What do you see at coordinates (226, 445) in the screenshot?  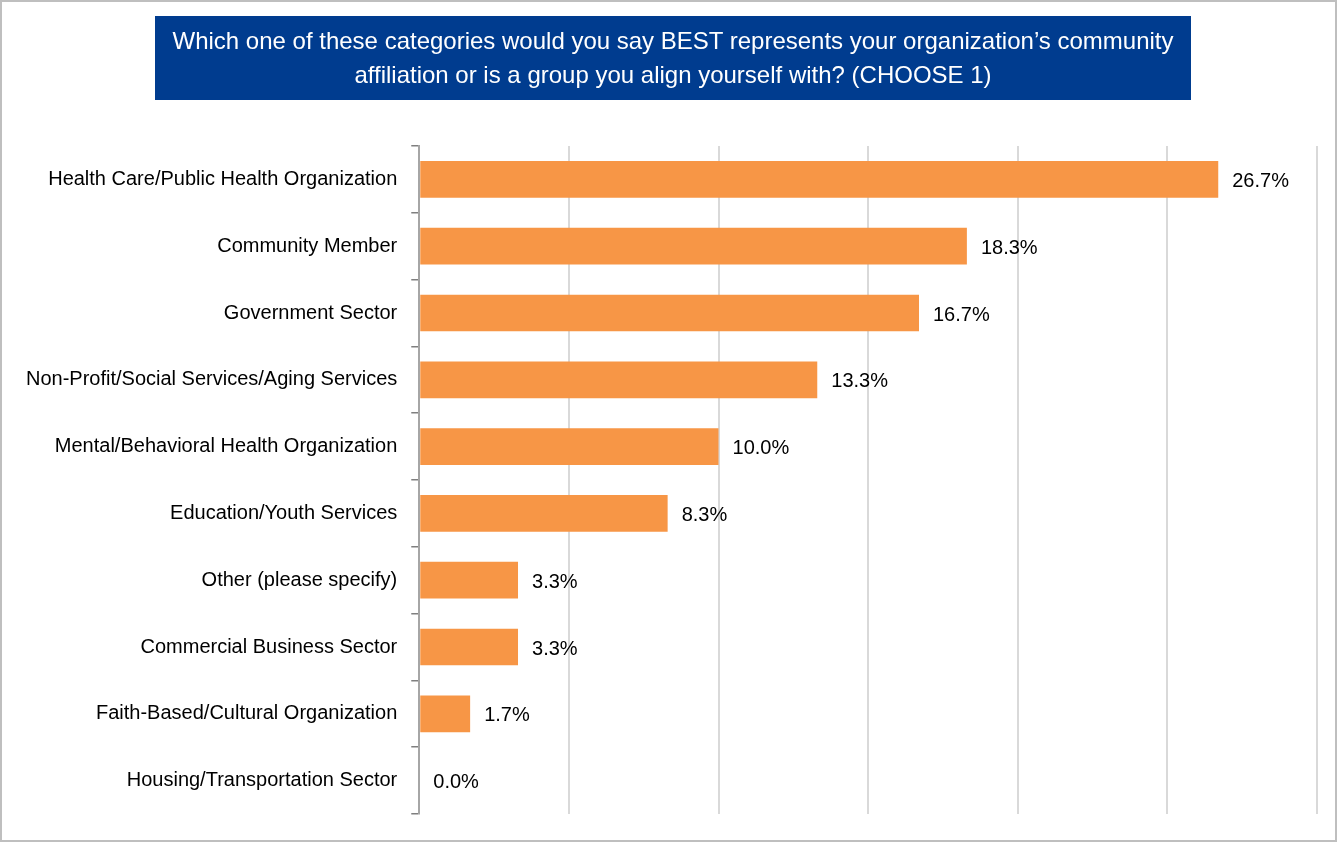 I see `y-tick-label: Mental/Behavioral Health Organization` at bounding box center [226, 445].